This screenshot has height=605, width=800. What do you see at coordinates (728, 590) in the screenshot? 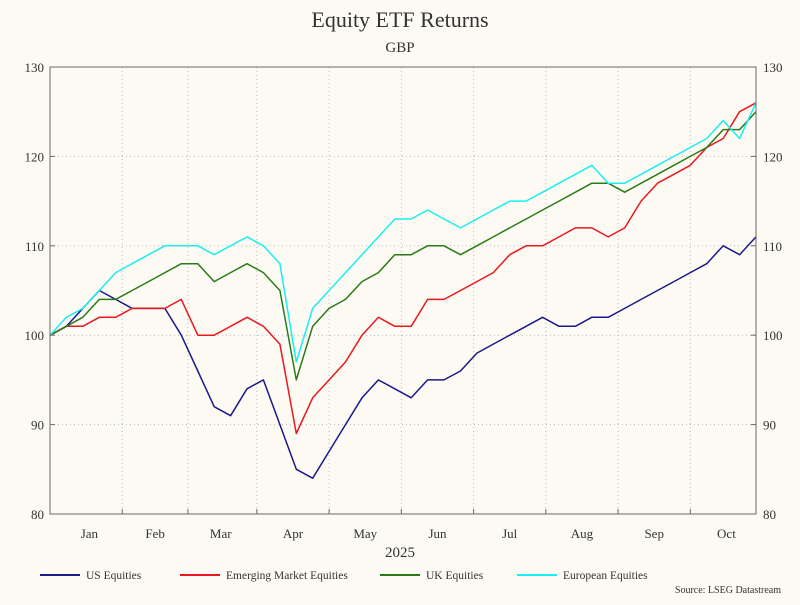
I see `source-note: Source: LSEG Datastream` at bounding box center [728, 590].